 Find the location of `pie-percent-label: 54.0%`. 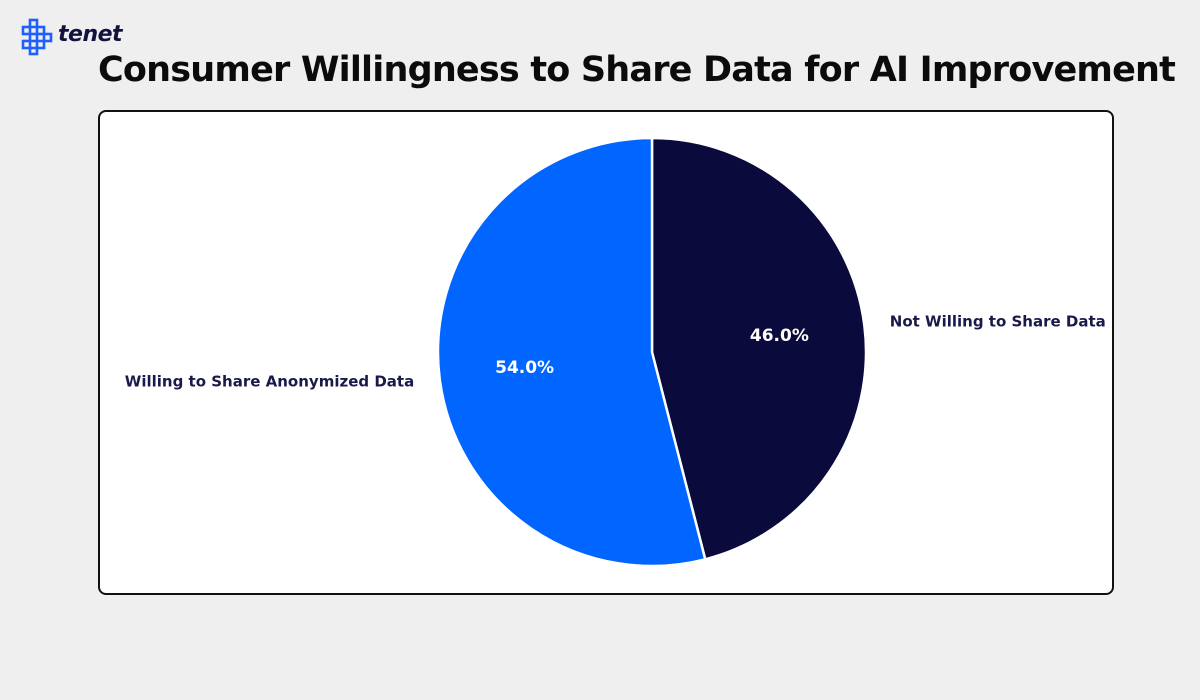

pie-percent-label: 54.0% is located at coordinates (524, 368).